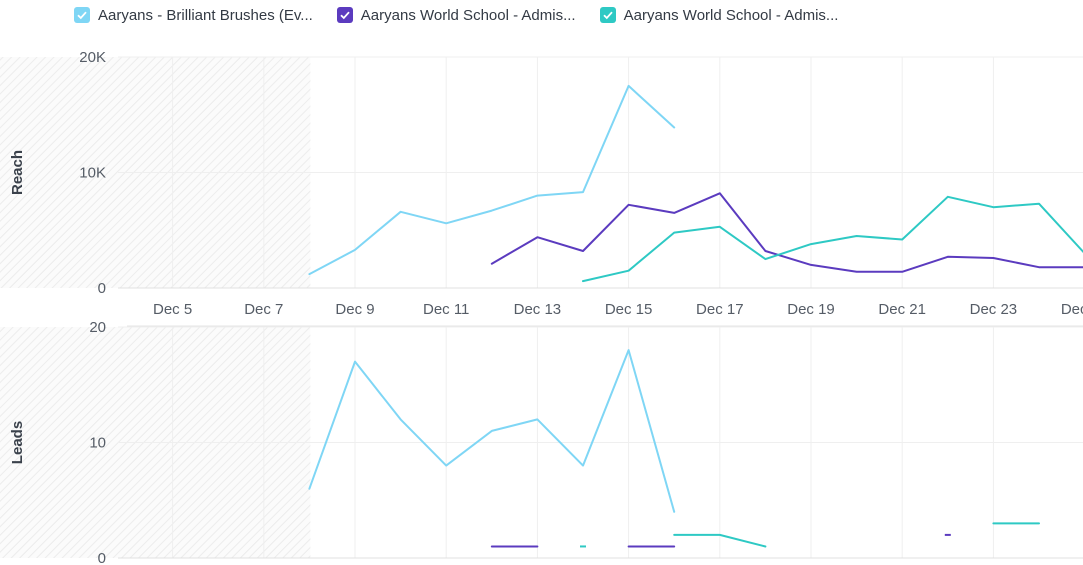  I want to click on x-tick-label: Dec 23, so click(994, 309).